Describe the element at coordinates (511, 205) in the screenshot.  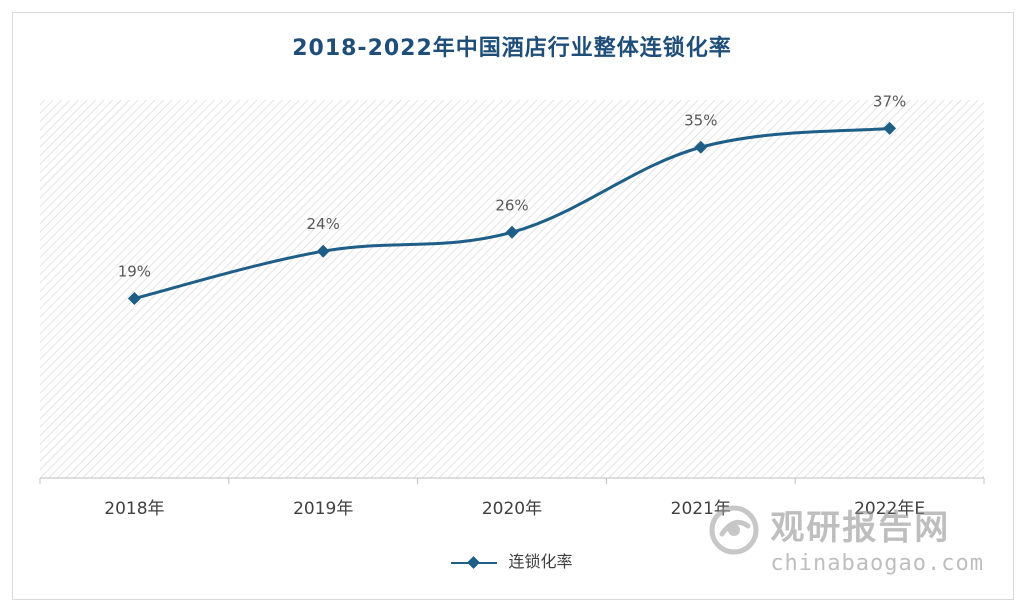
I see `data-label: 26%` at that location.